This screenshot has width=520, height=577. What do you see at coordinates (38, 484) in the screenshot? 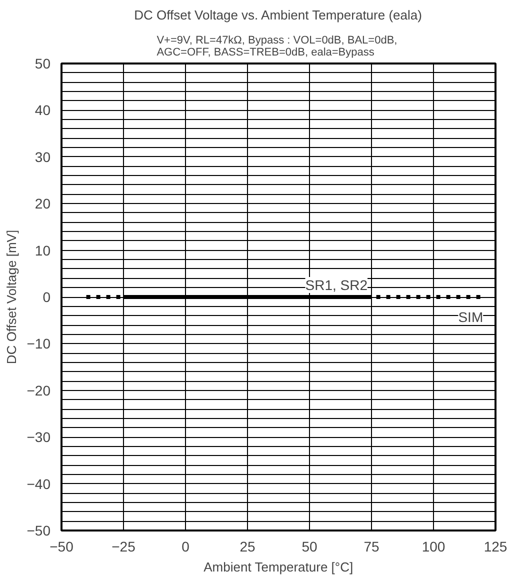
I see `y-tick-label: −40` at bounding box center [38, 484].